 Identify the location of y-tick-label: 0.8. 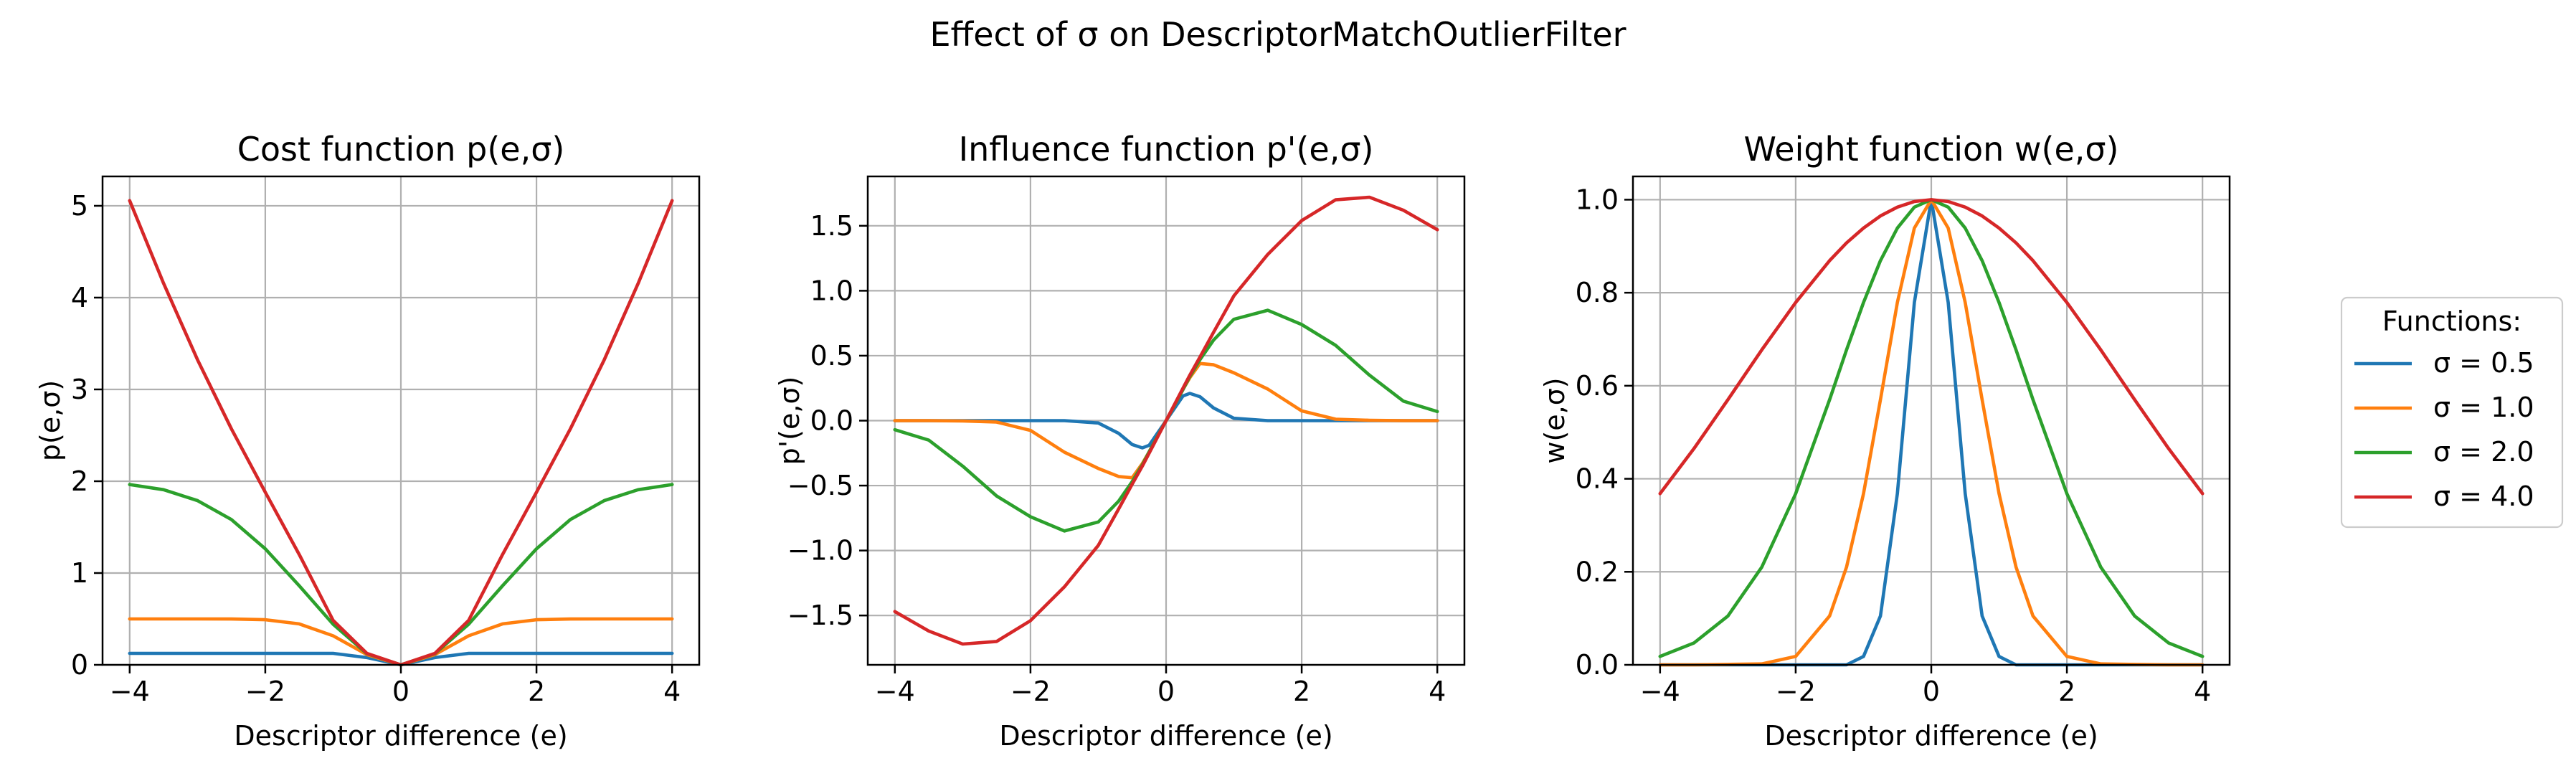
(1597, 292).